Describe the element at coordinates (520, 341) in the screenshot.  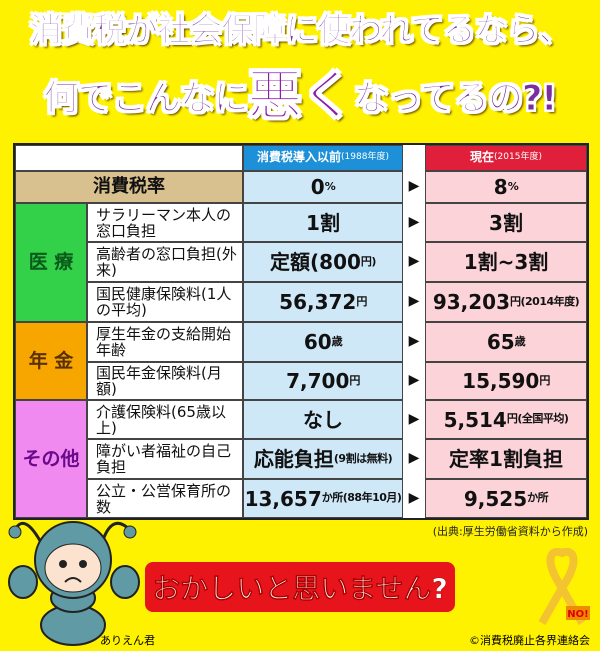
I see `after-unit: 歳` at that location.